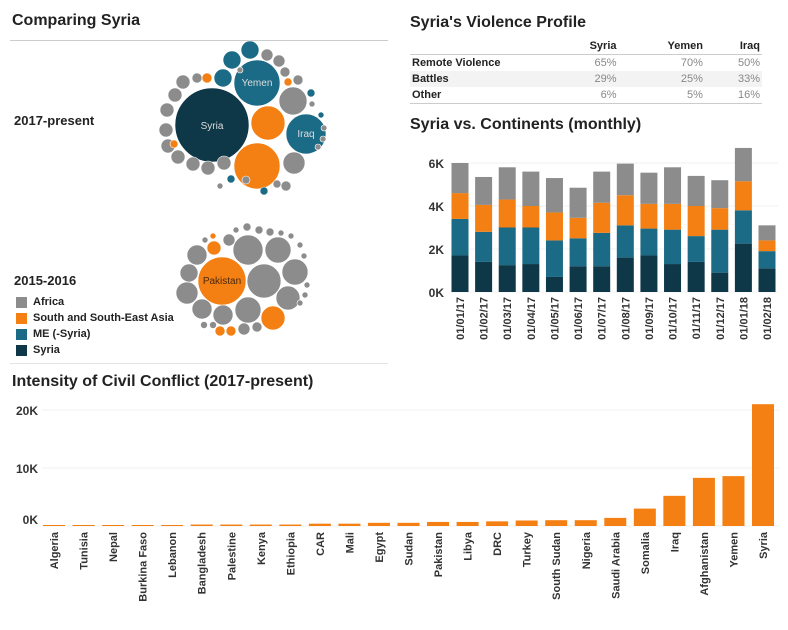 This screenshot has height=630, width=788. I want to click on cell: 65%, so click(605, 63).